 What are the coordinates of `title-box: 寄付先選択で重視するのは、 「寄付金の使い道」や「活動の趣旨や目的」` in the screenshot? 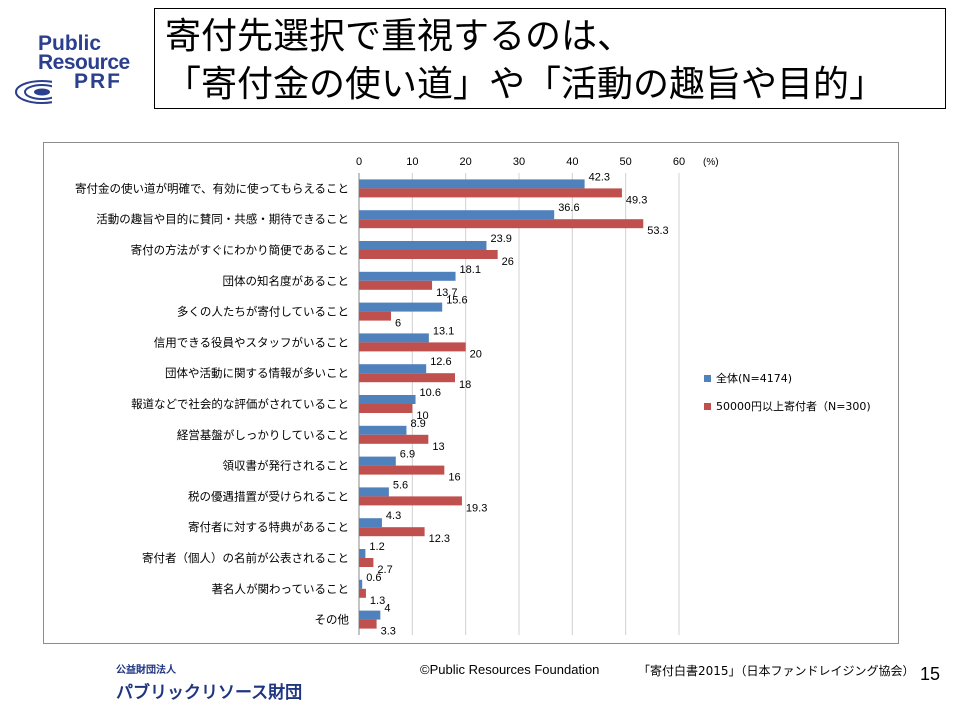 It's located at (550, 58).